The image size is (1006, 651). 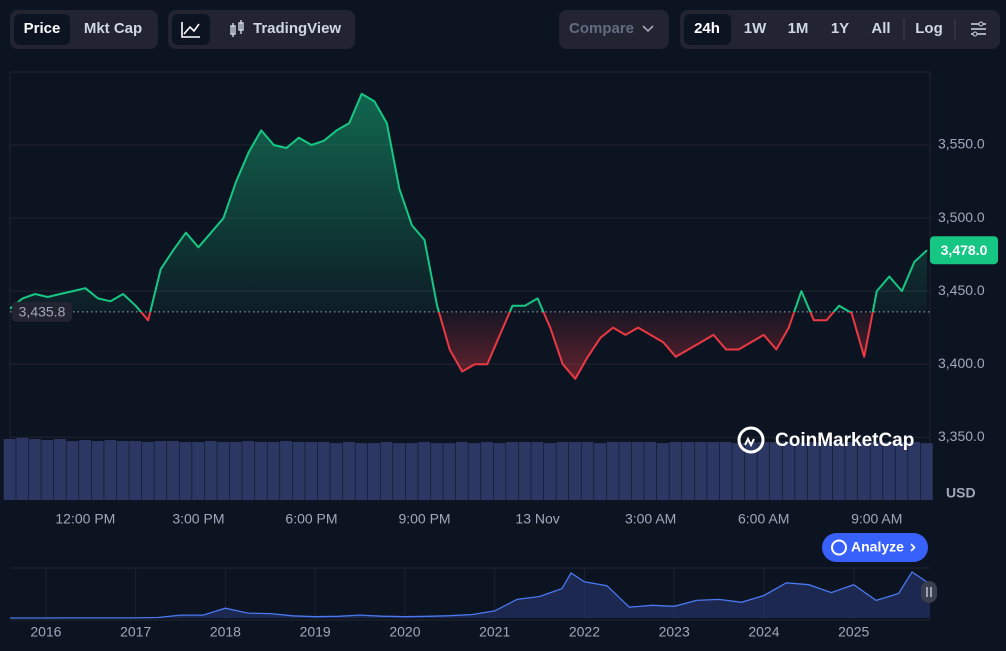 I want to click on log-button: Log, so click(x=929, y=28).